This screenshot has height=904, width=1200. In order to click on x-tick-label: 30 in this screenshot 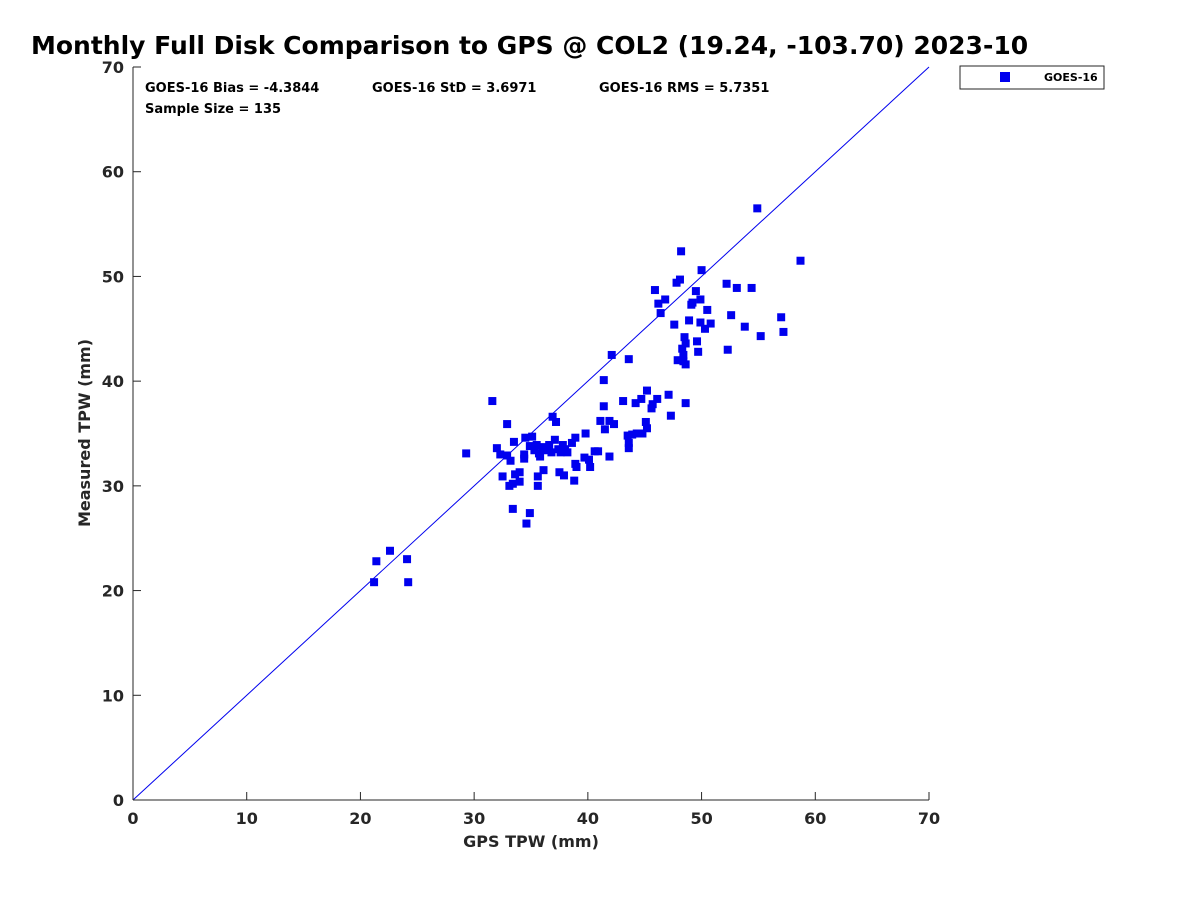, I will do `click(474, 818)`.